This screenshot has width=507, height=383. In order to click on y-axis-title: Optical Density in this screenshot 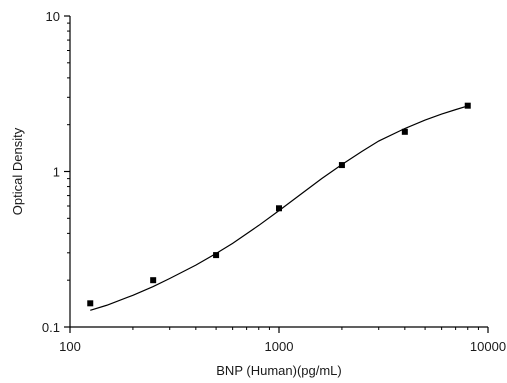, I will do `click(17, 171)`.